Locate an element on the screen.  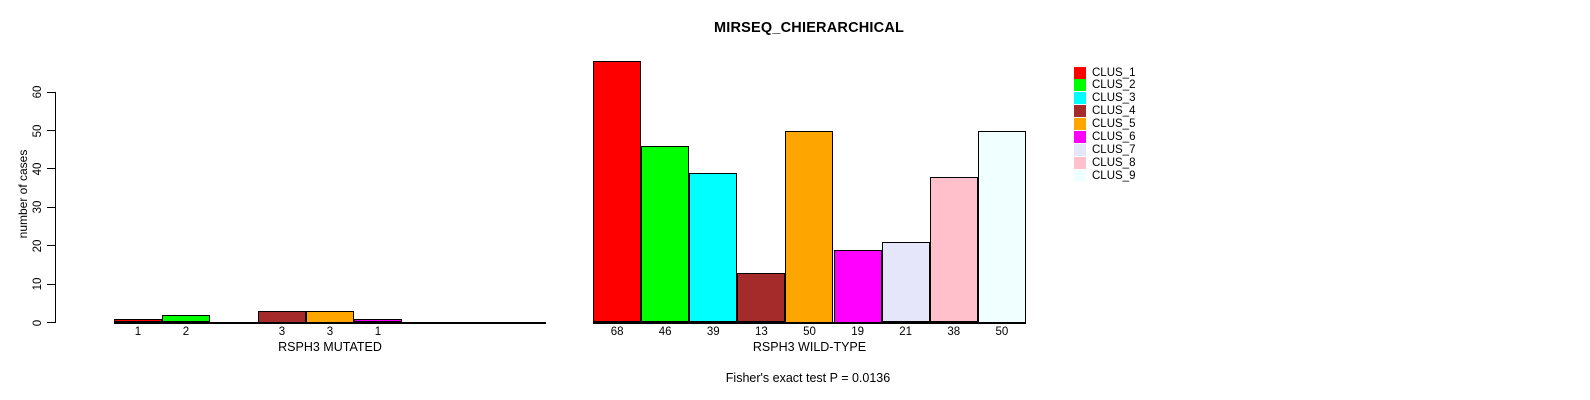
legend-label-clus_3: CLUS_3 is located at coordinates (1114, 98).